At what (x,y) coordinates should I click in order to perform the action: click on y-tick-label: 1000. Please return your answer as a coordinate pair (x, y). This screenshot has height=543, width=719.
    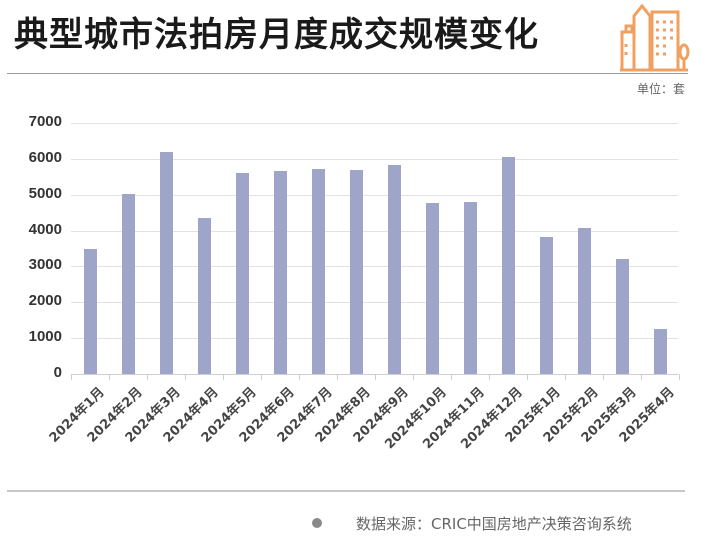
    Looking at the image, I should click on (45, 337).